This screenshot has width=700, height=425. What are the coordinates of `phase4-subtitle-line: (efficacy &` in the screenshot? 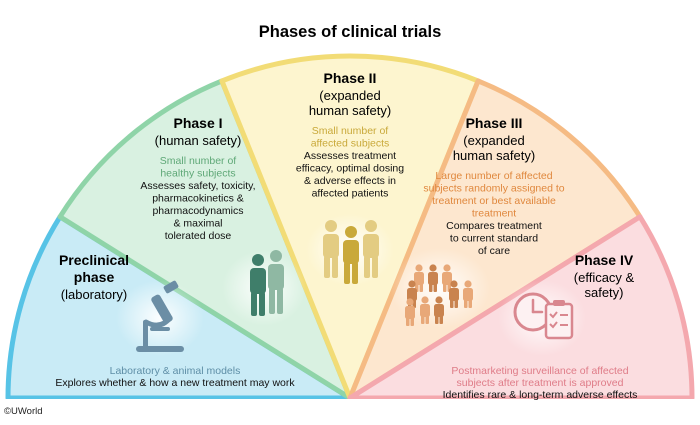 It's located at (604, 277).